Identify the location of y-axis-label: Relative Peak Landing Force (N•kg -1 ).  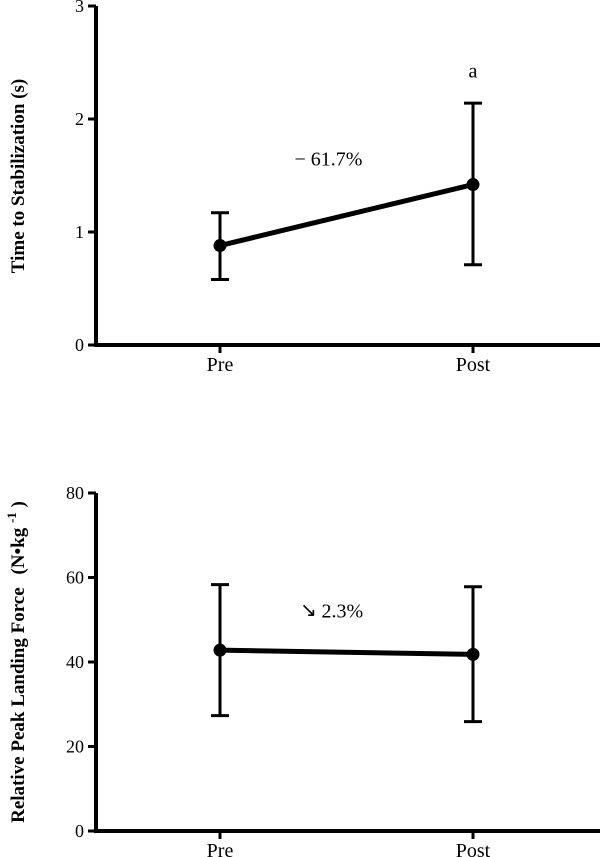
(14, 662).